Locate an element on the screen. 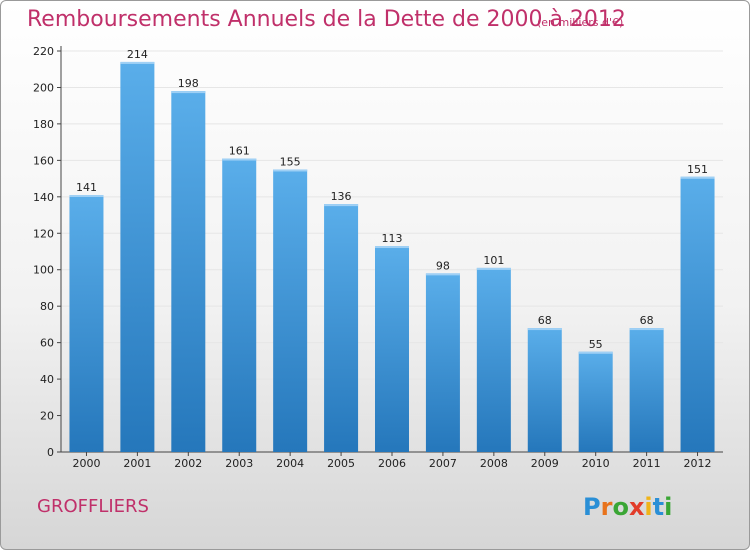 The image size is (750, 550). data-label: 141 is located at coordinates (86, 187).